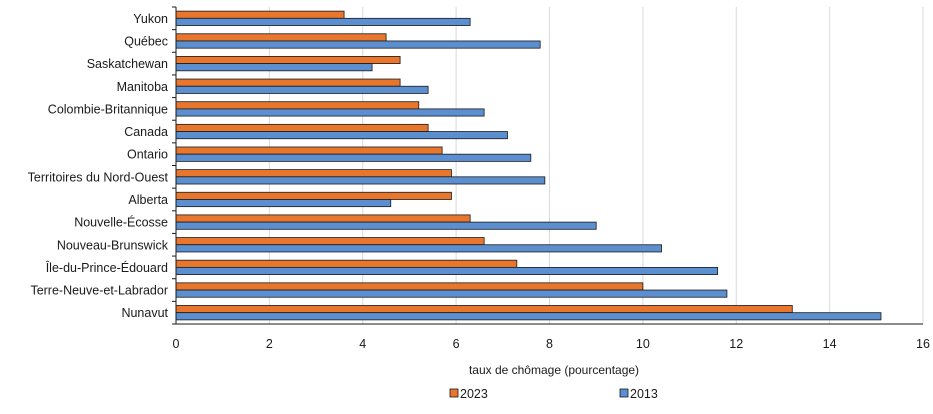 This screenshot has height=414, width=933. What do you see at coordinates (98, 177) in the screenshot?
I see `category-label: Territoires du Nord-Ouest` at bounding box center [98, 177].